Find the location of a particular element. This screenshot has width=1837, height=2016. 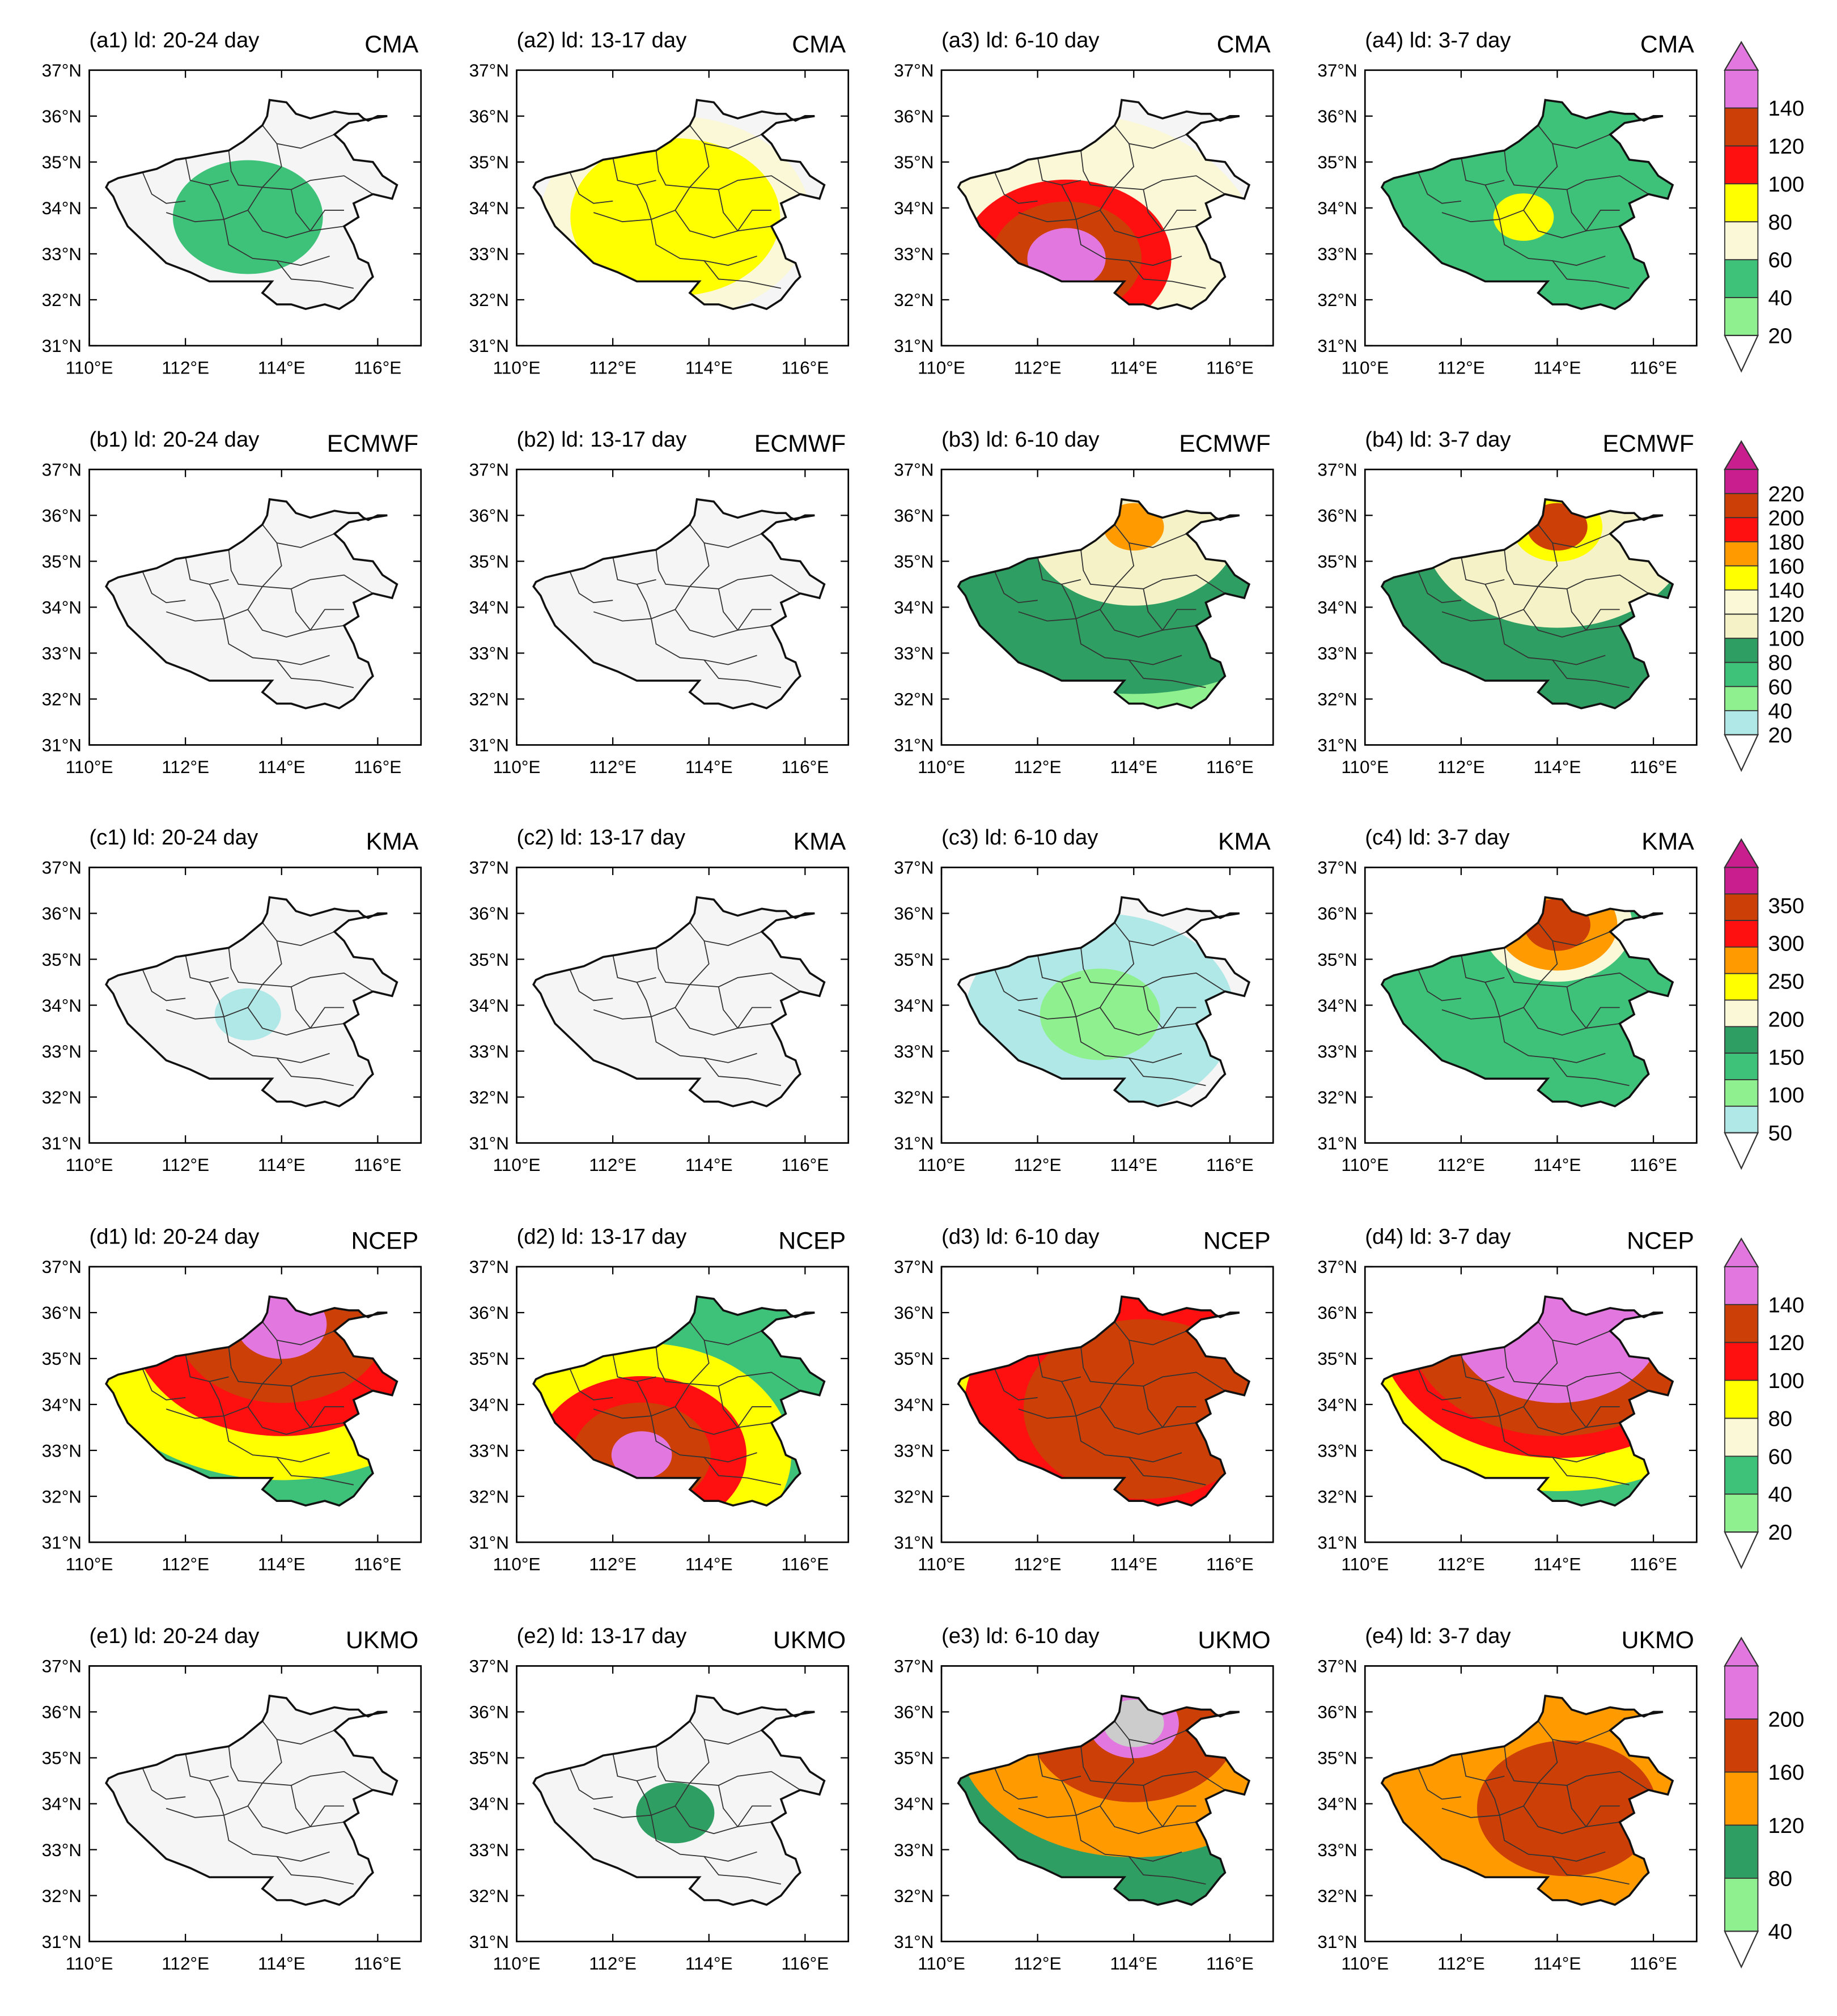

colorbar-label: 160 is located at coordinates (1786, 566).